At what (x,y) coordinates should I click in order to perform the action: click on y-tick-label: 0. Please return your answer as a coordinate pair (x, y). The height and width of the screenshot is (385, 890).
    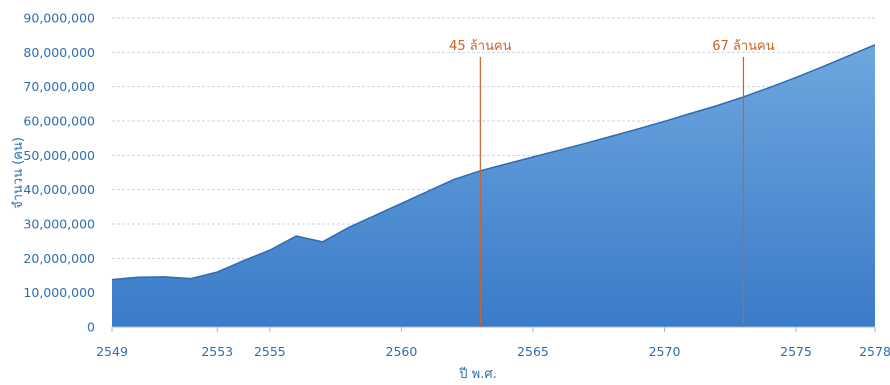
    Looking at the image, I should click on (91, 327).